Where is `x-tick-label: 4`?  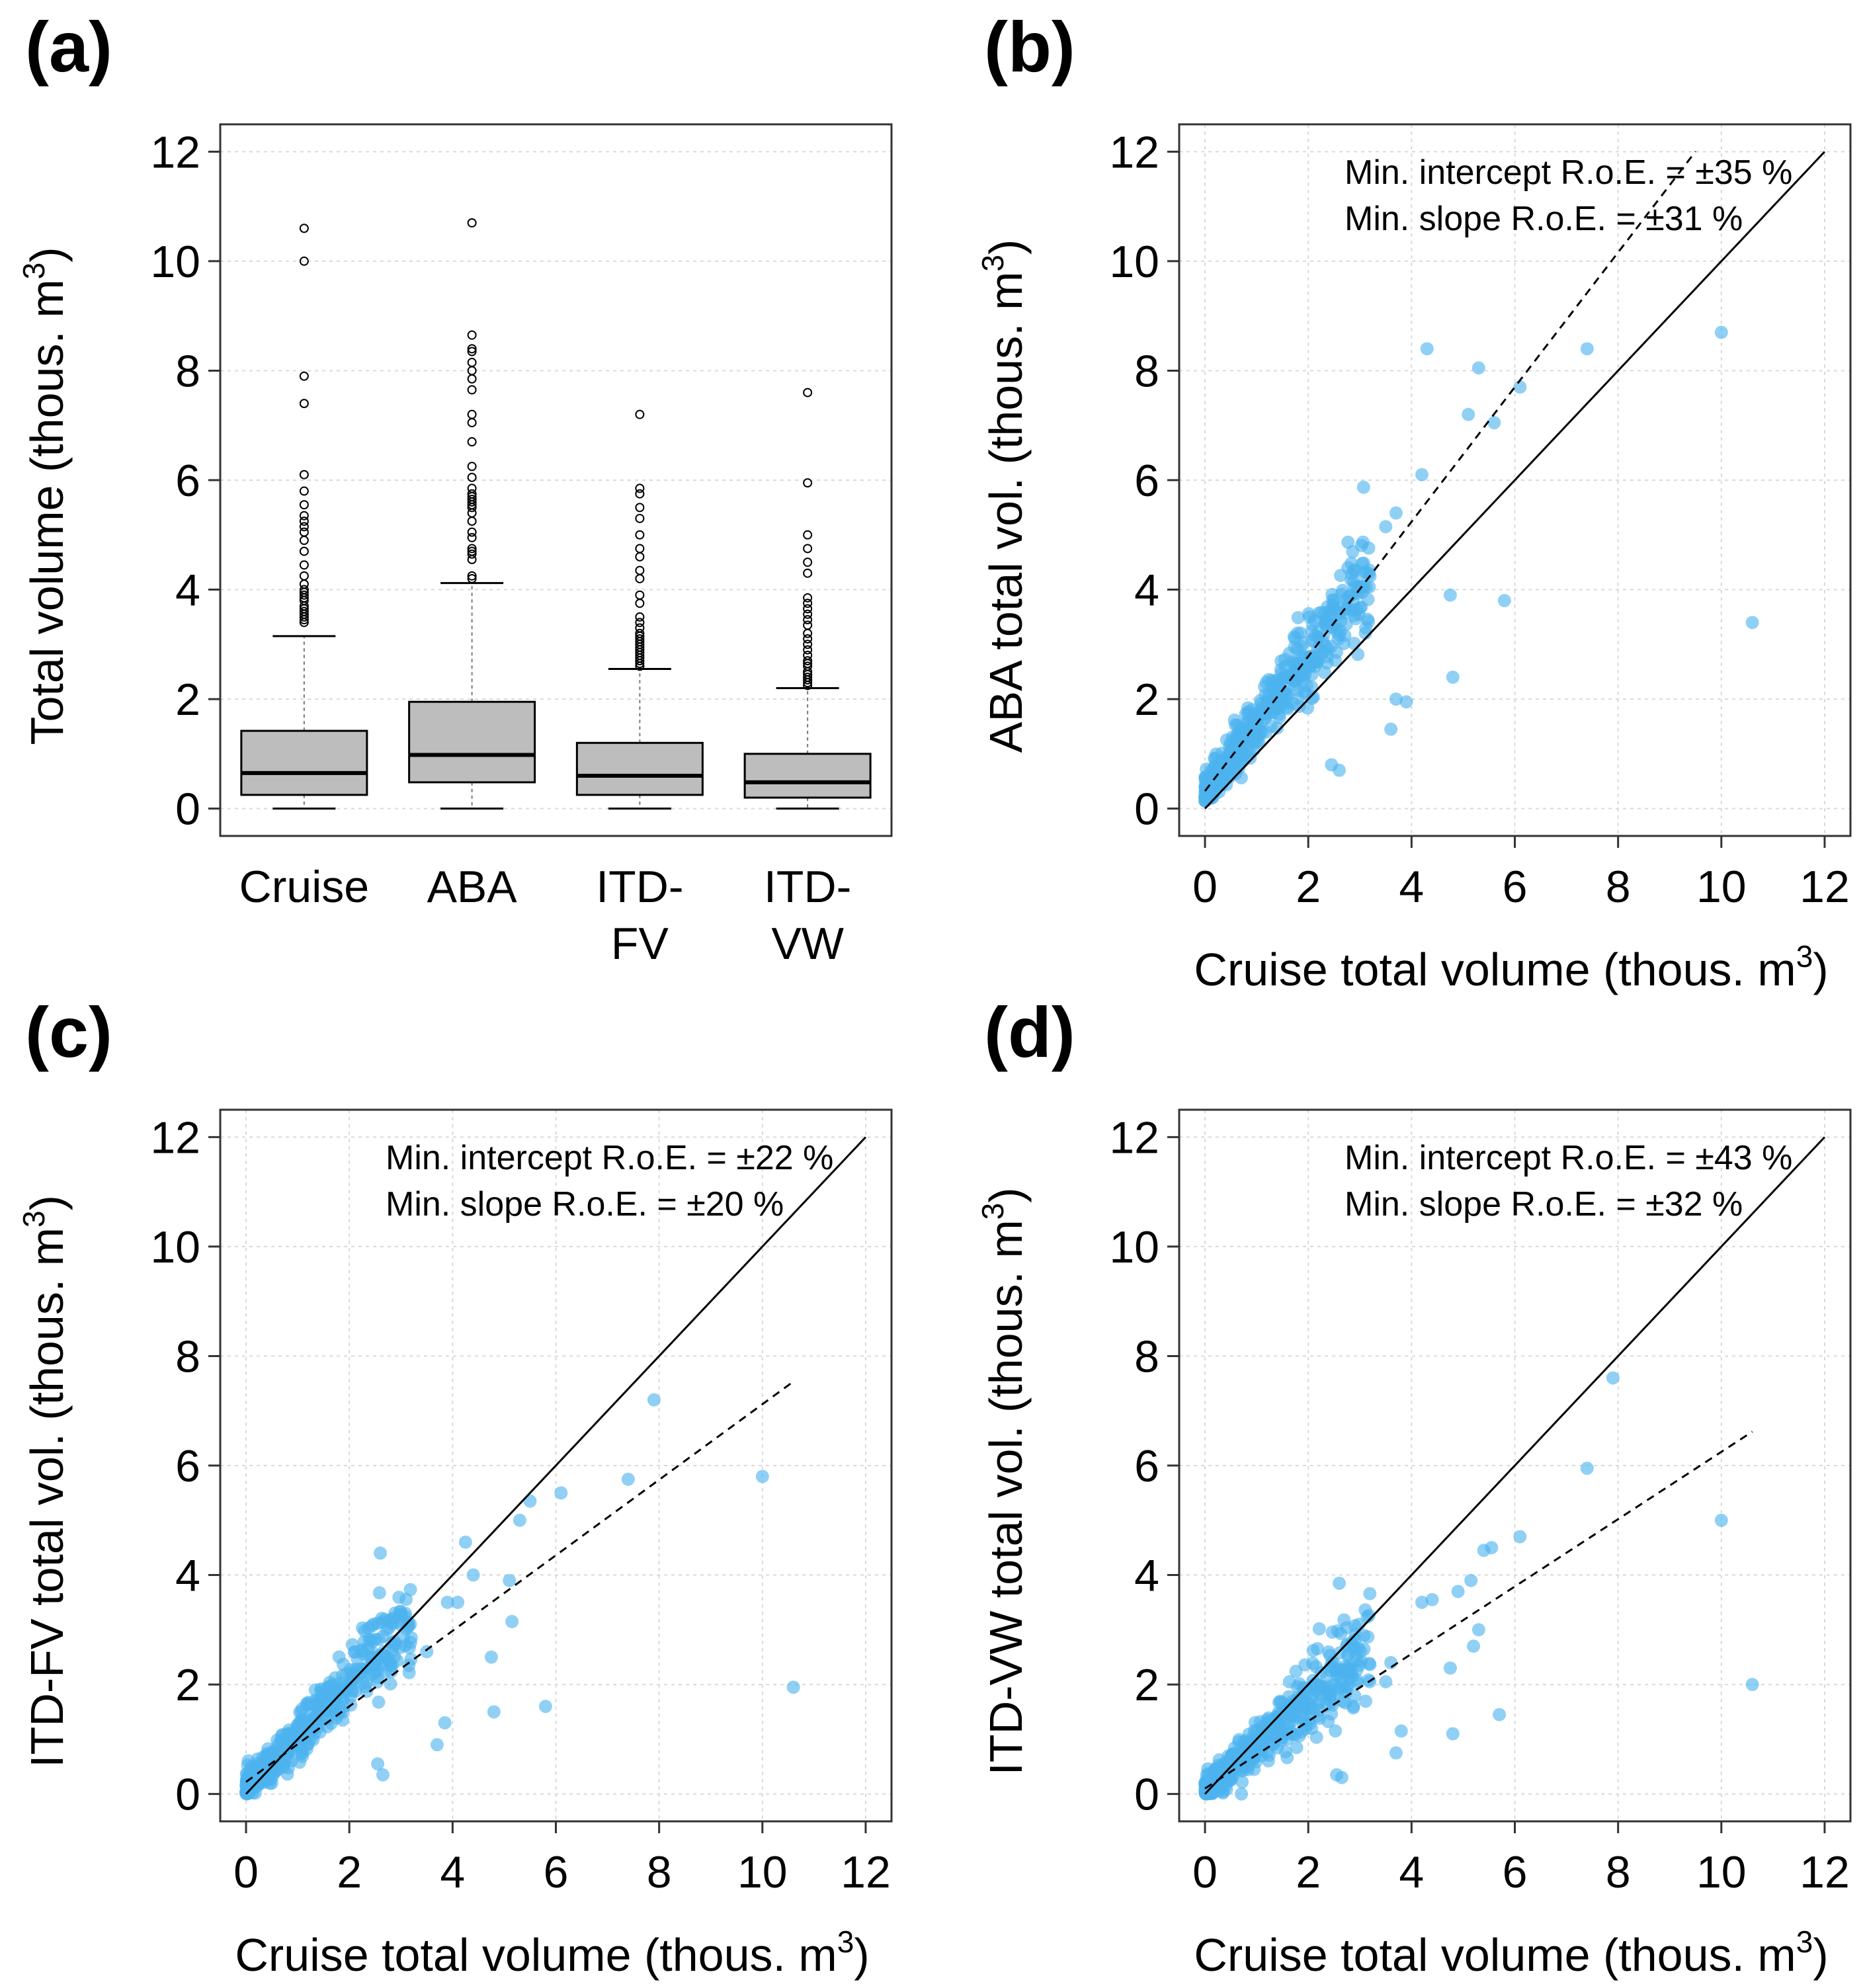 x-tick-label: 4 is located at coordinates (452, 1872).